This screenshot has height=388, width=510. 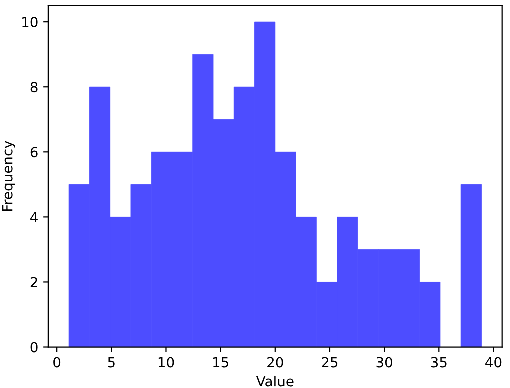 I want to click on y-axis-title: Frequency, so click(x=9, y=176).